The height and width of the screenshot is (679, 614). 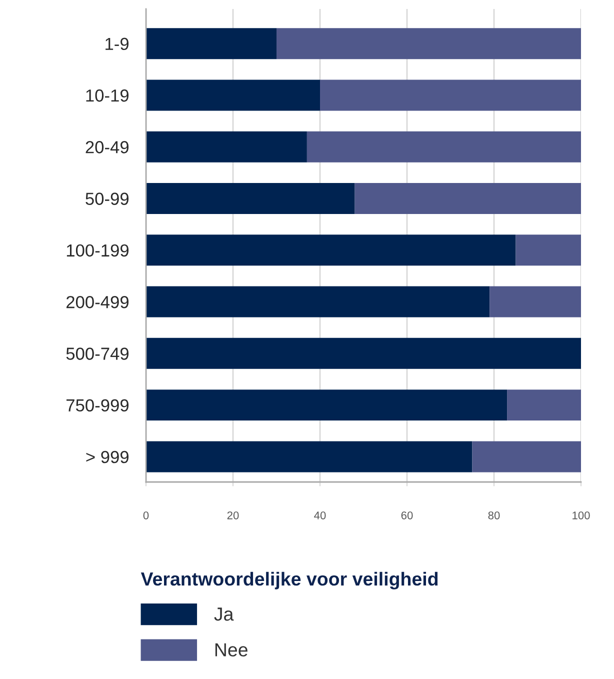 I want to click on legend-label: Nee, so click(x=231, y=649).